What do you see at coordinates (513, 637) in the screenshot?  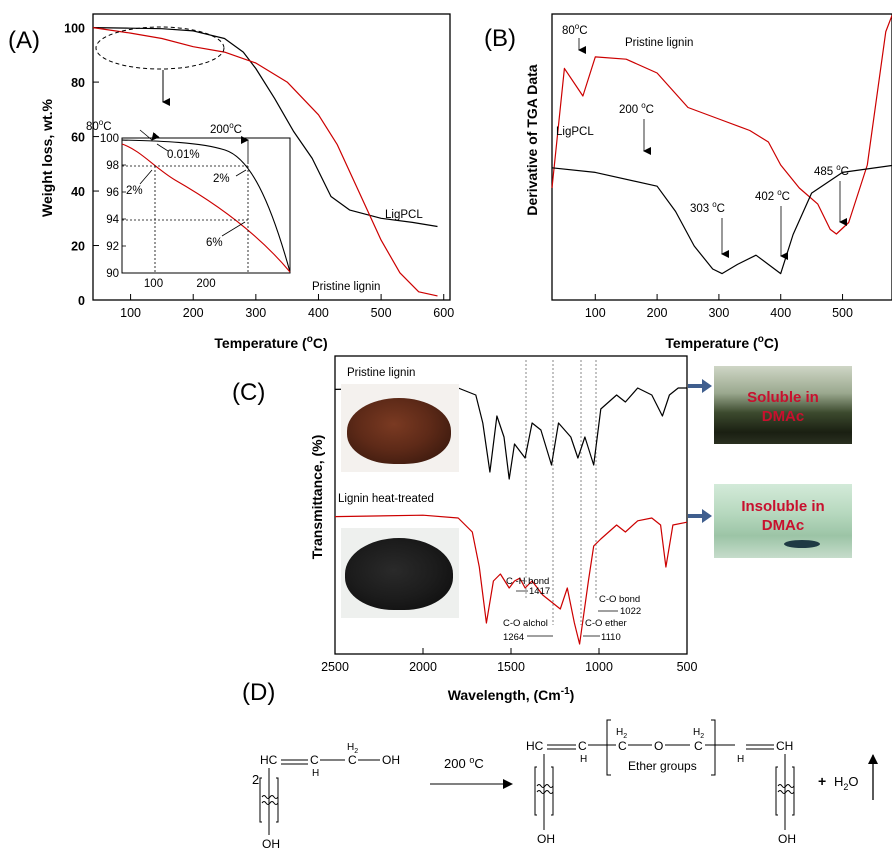 I see `c-ann-1264: 1264` at bounding box center [513, 637].